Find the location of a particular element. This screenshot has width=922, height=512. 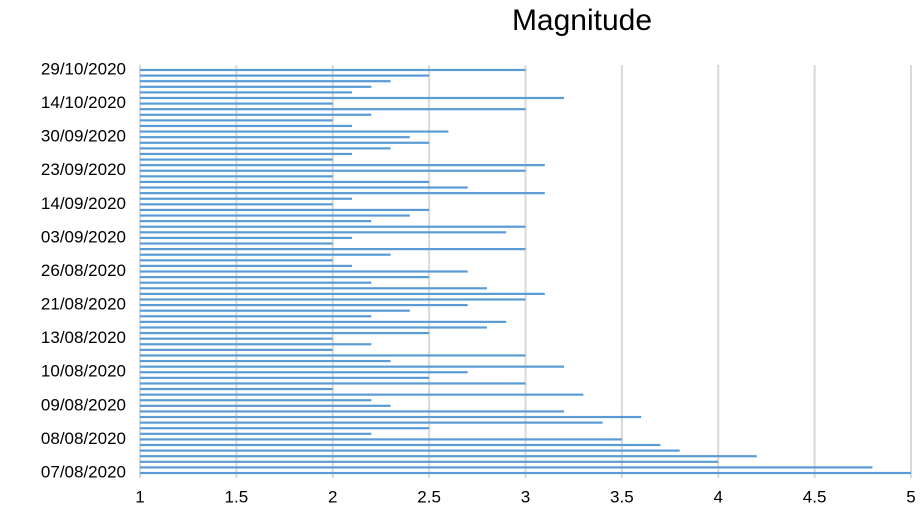

y-tick-label: 14/09/2020 is located at coordinates (83, 203).